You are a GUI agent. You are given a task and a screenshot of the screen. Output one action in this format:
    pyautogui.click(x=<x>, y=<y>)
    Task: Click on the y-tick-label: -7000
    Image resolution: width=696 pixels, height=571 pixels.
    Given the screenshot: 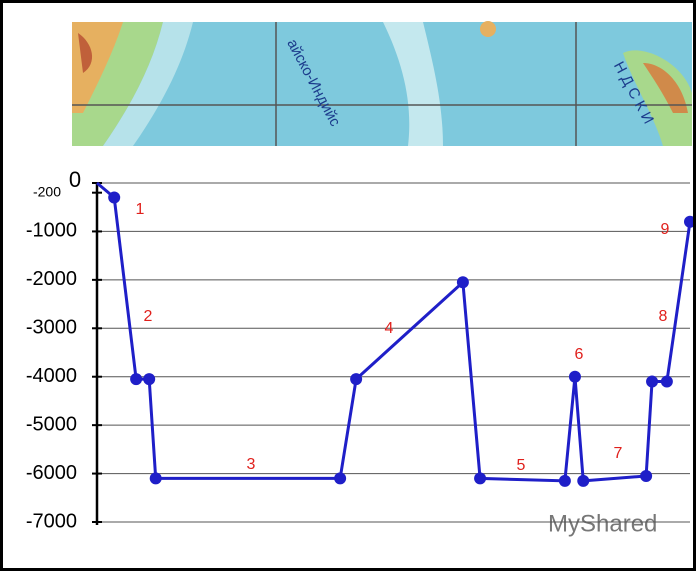 What is the action you would take?
    pyautogui.click(x=51, y=521)
    